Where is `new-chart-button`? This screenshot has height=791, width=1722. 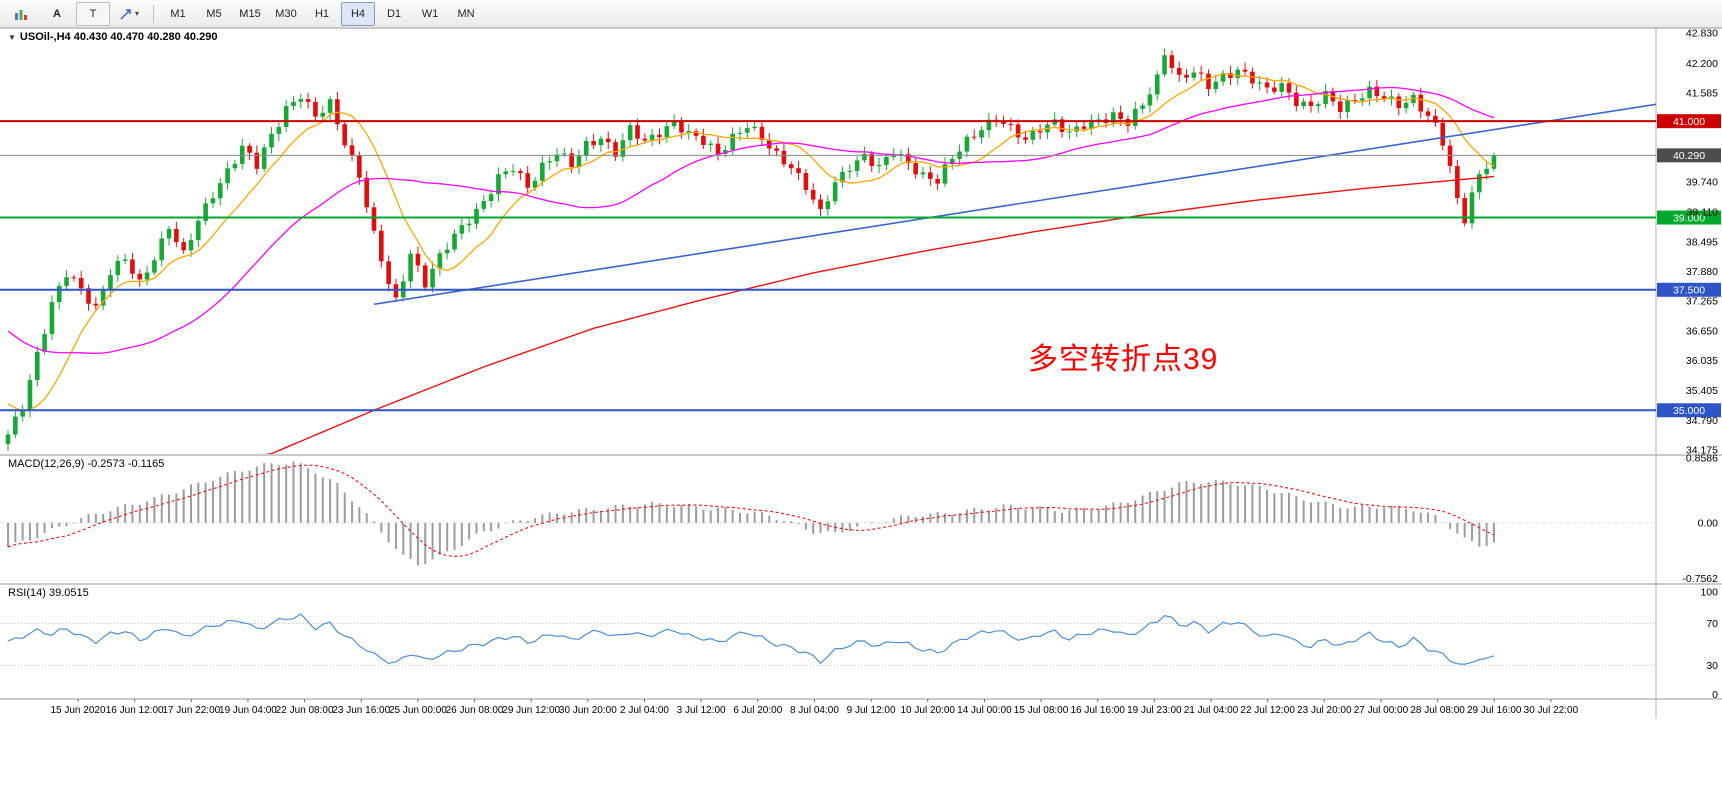
new-chart-button is located at coordinates (21, 14).